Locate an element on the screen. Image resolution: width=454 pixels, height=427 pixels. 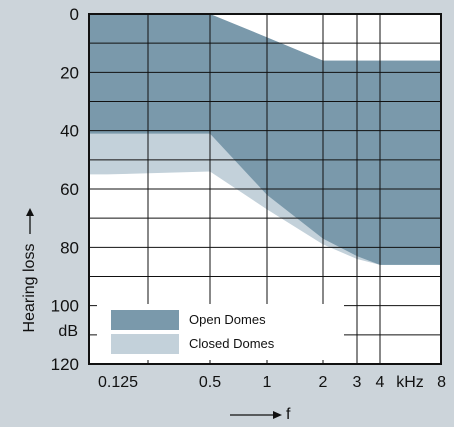
x-axis-title: f is located at coordinates (288, 414).